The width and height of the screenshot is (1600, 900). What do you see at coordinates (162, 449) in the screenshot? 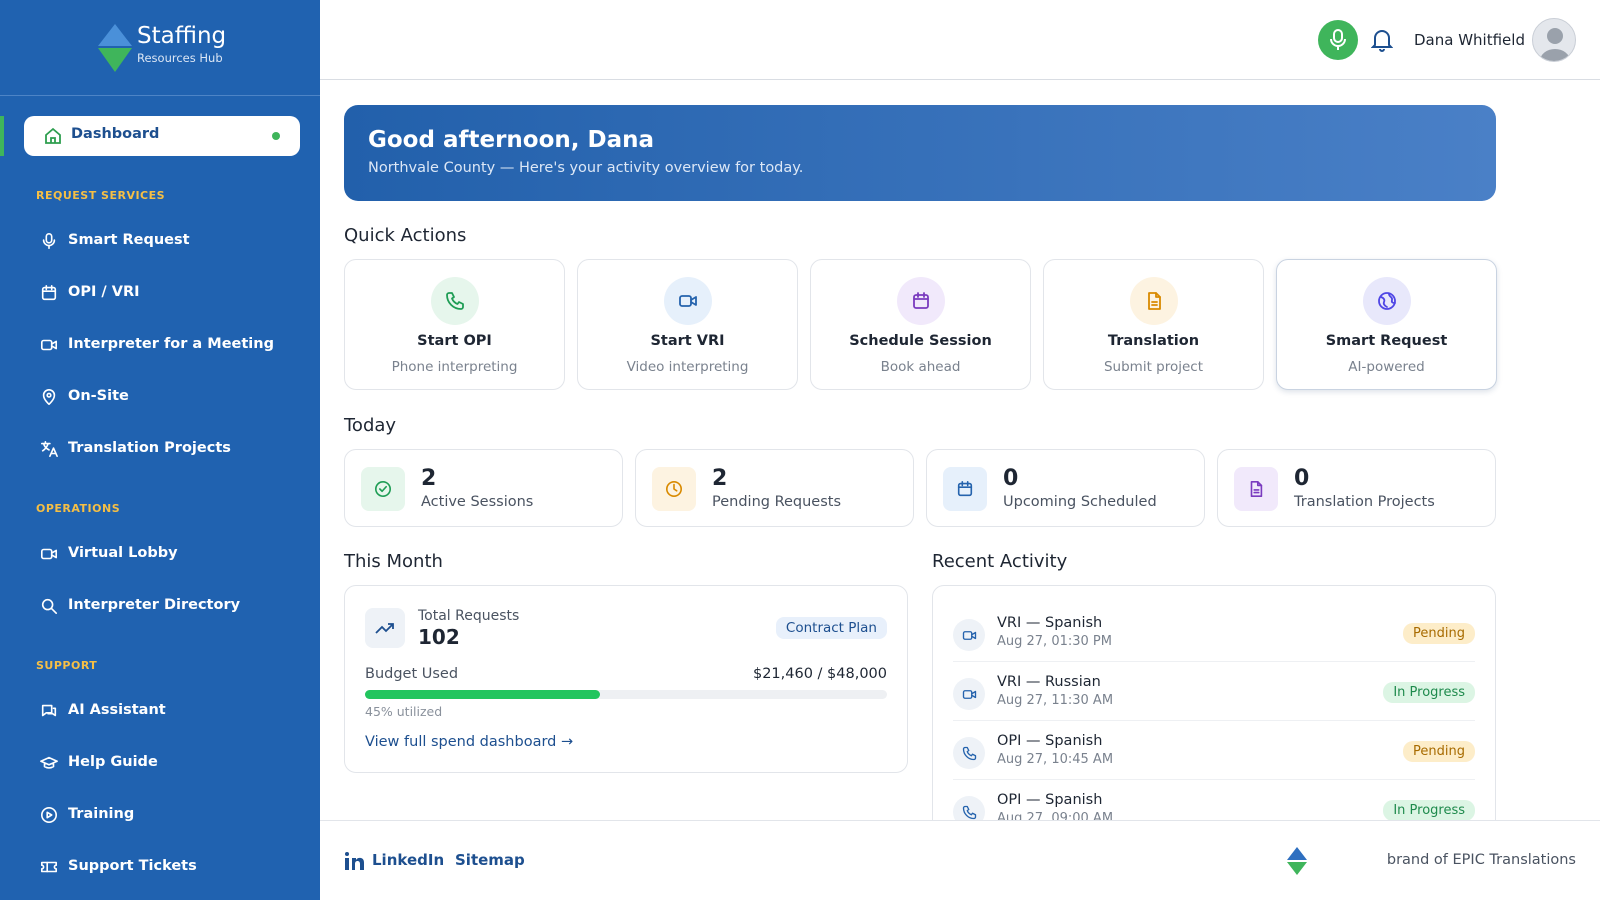
I see `nav-item: Translation Projects` at bounding box center [162, 449].